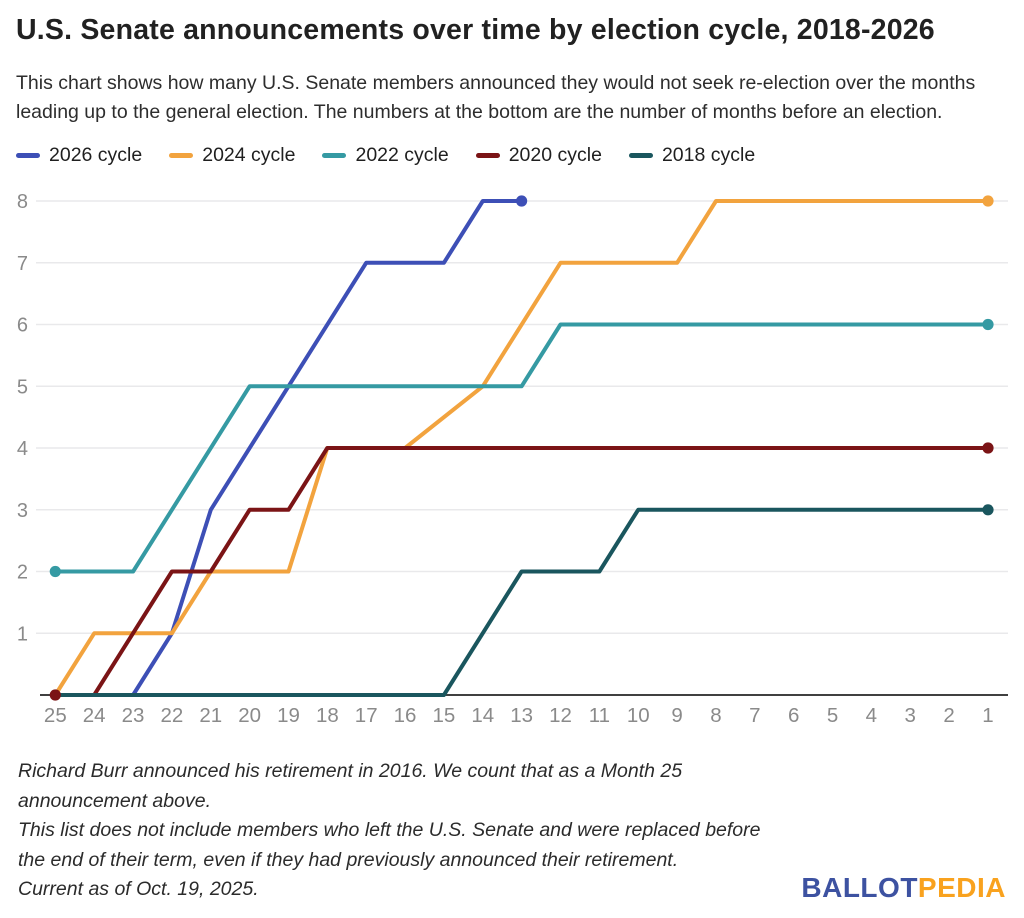 The image size is (1024, 918). I want to click on legend-item: 2026 cycle, so click(79, 155).